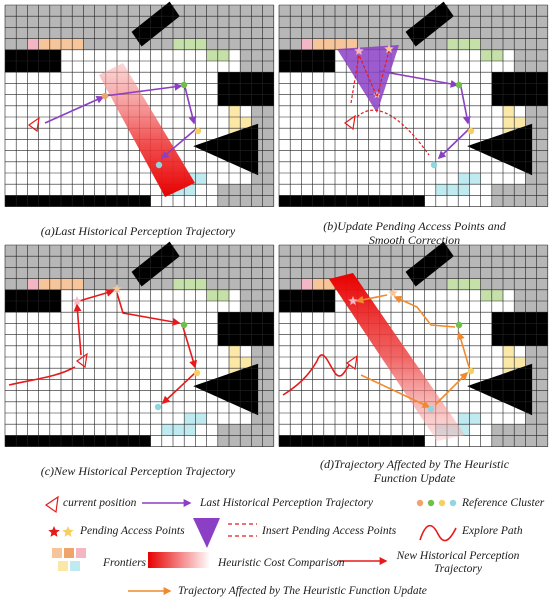 The image size is (550, 604). Describe the element at coordinates (458, 569) in the screenshot. I see `legend-new-trajectory-line2: Trajectory` at that location.